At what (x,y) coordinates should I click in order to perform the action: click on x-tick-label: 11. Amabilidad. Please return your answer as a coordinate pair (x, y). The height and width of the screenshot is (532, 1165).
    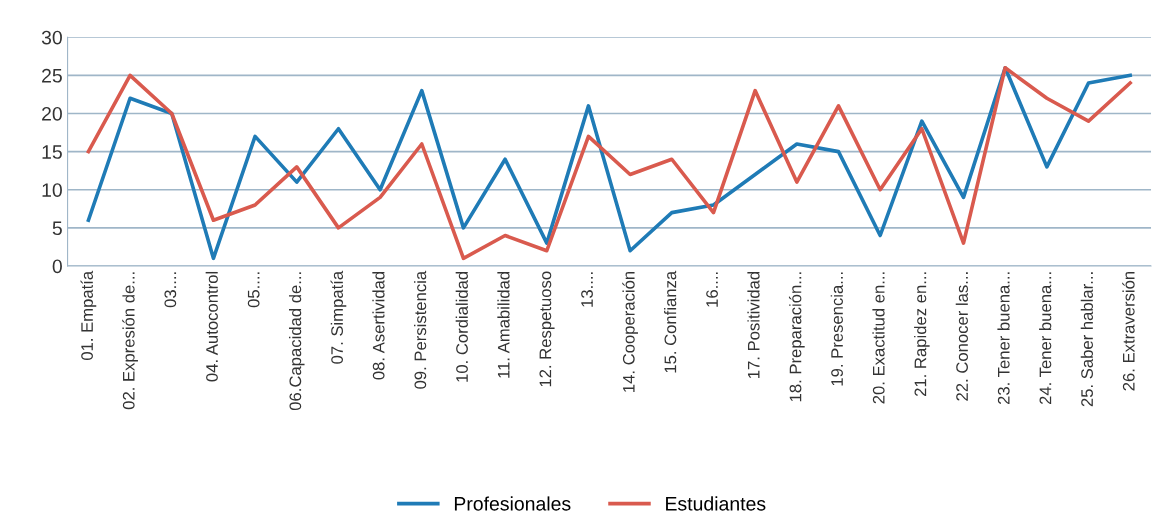
    Looking at the image, I should click on (503, 324).